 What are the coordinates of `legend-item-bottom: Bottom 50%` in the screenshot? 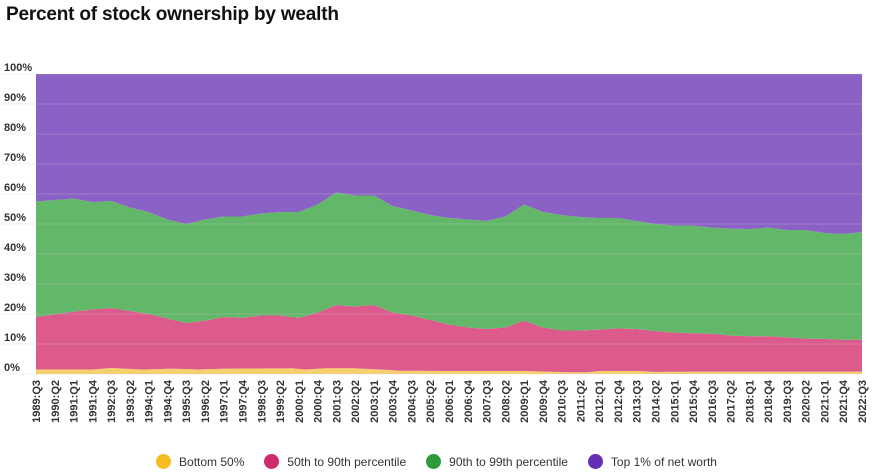 It's located at (200, 461).